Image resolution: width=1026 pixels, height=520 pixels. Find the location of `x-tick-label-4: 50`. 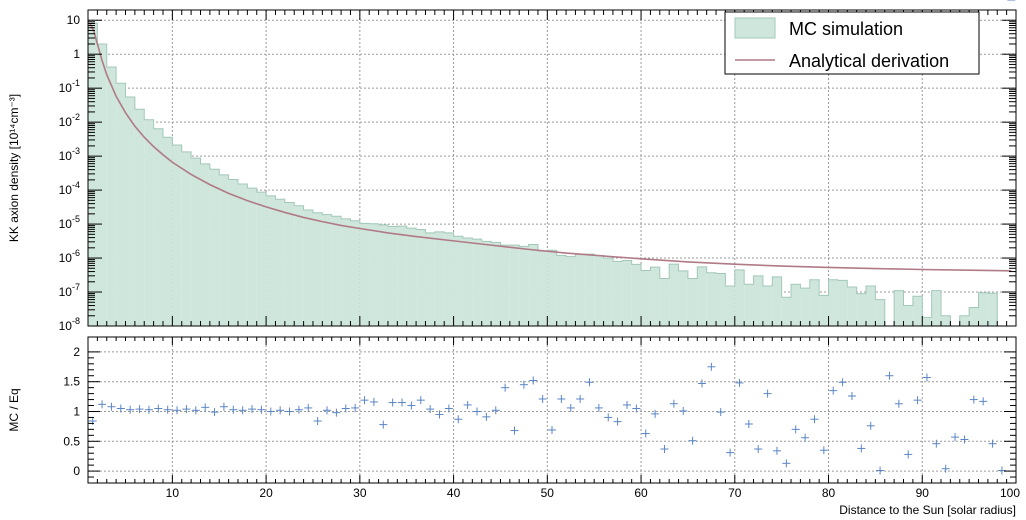

x-tick-label-4: 50 is located at coordinates (548, 493).